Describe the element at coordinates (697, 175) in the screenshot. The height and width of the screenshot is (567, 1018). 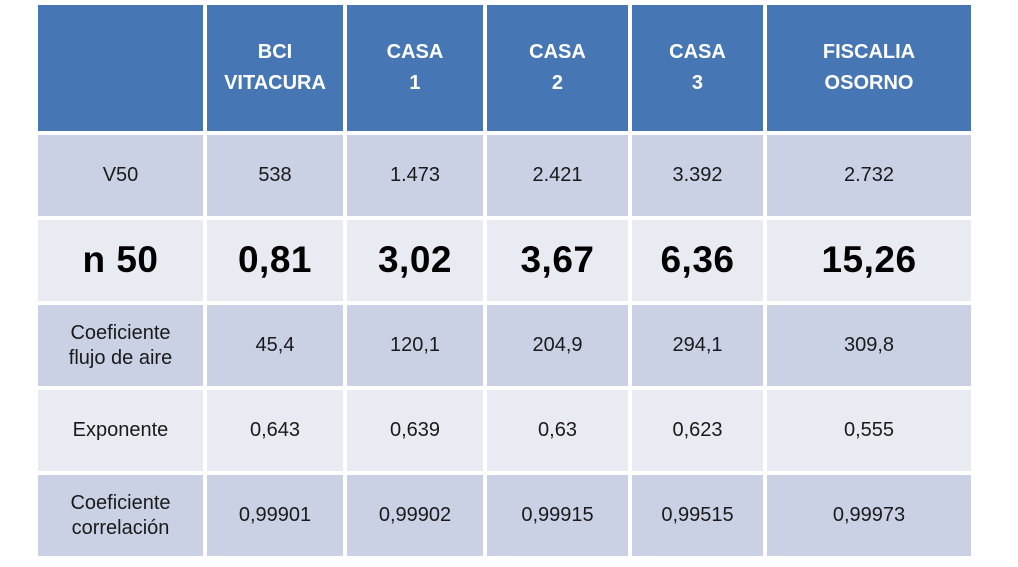
I see `table-cell: 3.392` at that location.